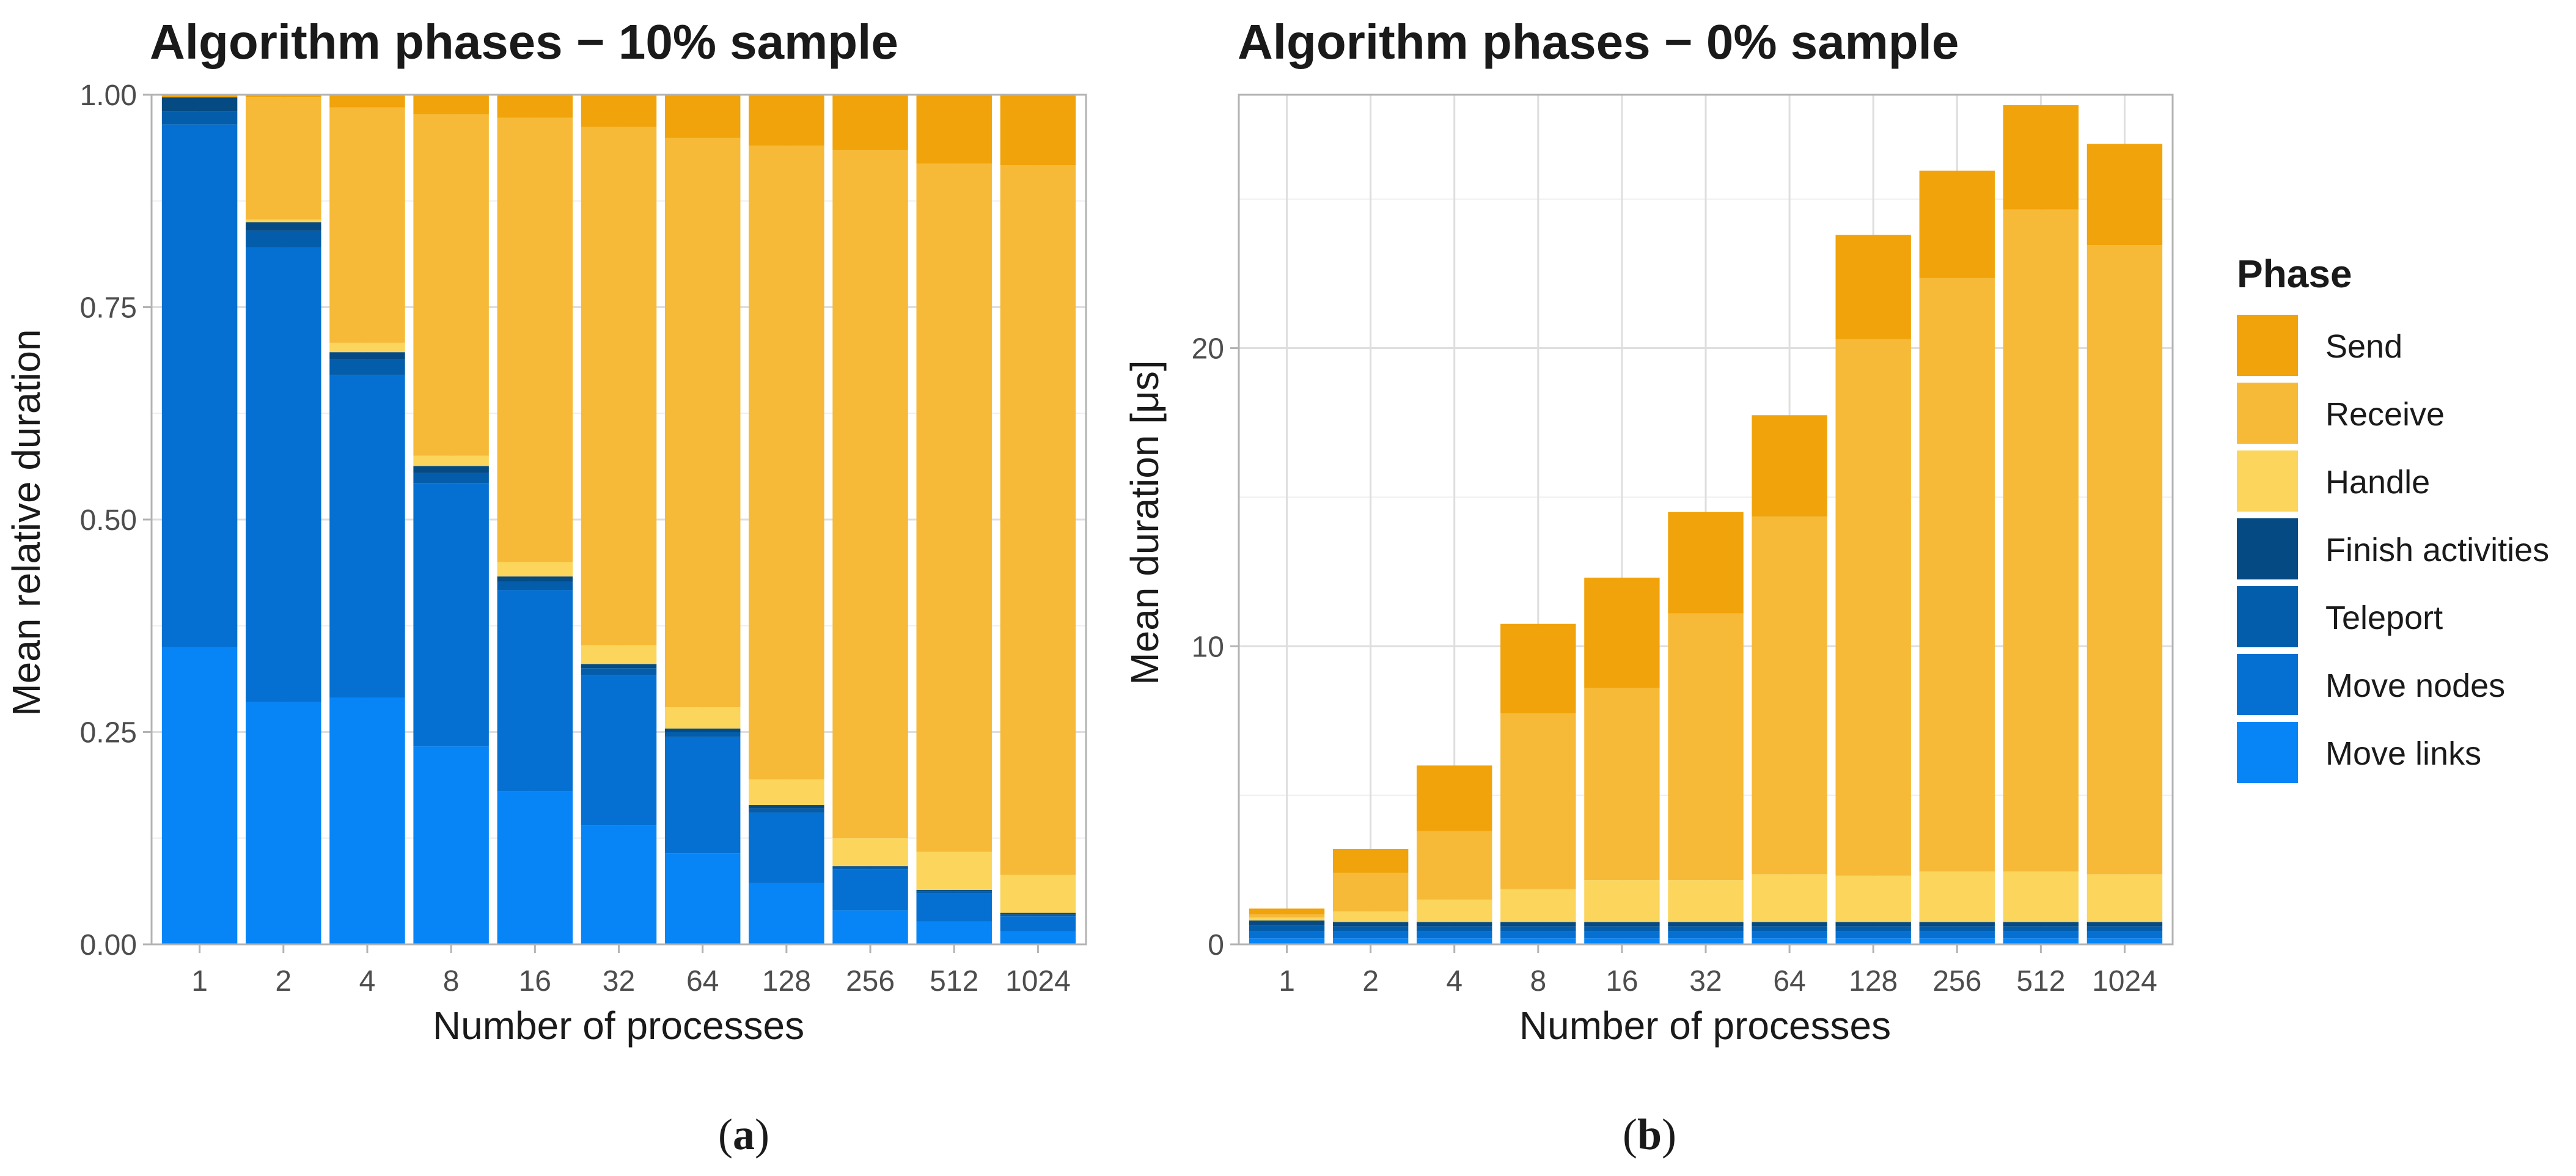  What do you see at coordinates (1621, 981) in the screenshot?
I see `chart-b-xtick-label: 16` at bounding box center [1621, 981].